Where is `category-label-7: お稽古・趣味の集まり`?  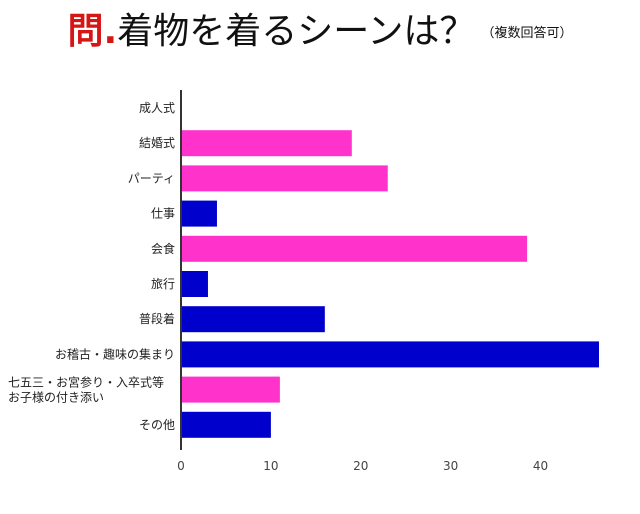 category-label-7: お稽古・趣味の集まり is located at coordinates (115, 353).